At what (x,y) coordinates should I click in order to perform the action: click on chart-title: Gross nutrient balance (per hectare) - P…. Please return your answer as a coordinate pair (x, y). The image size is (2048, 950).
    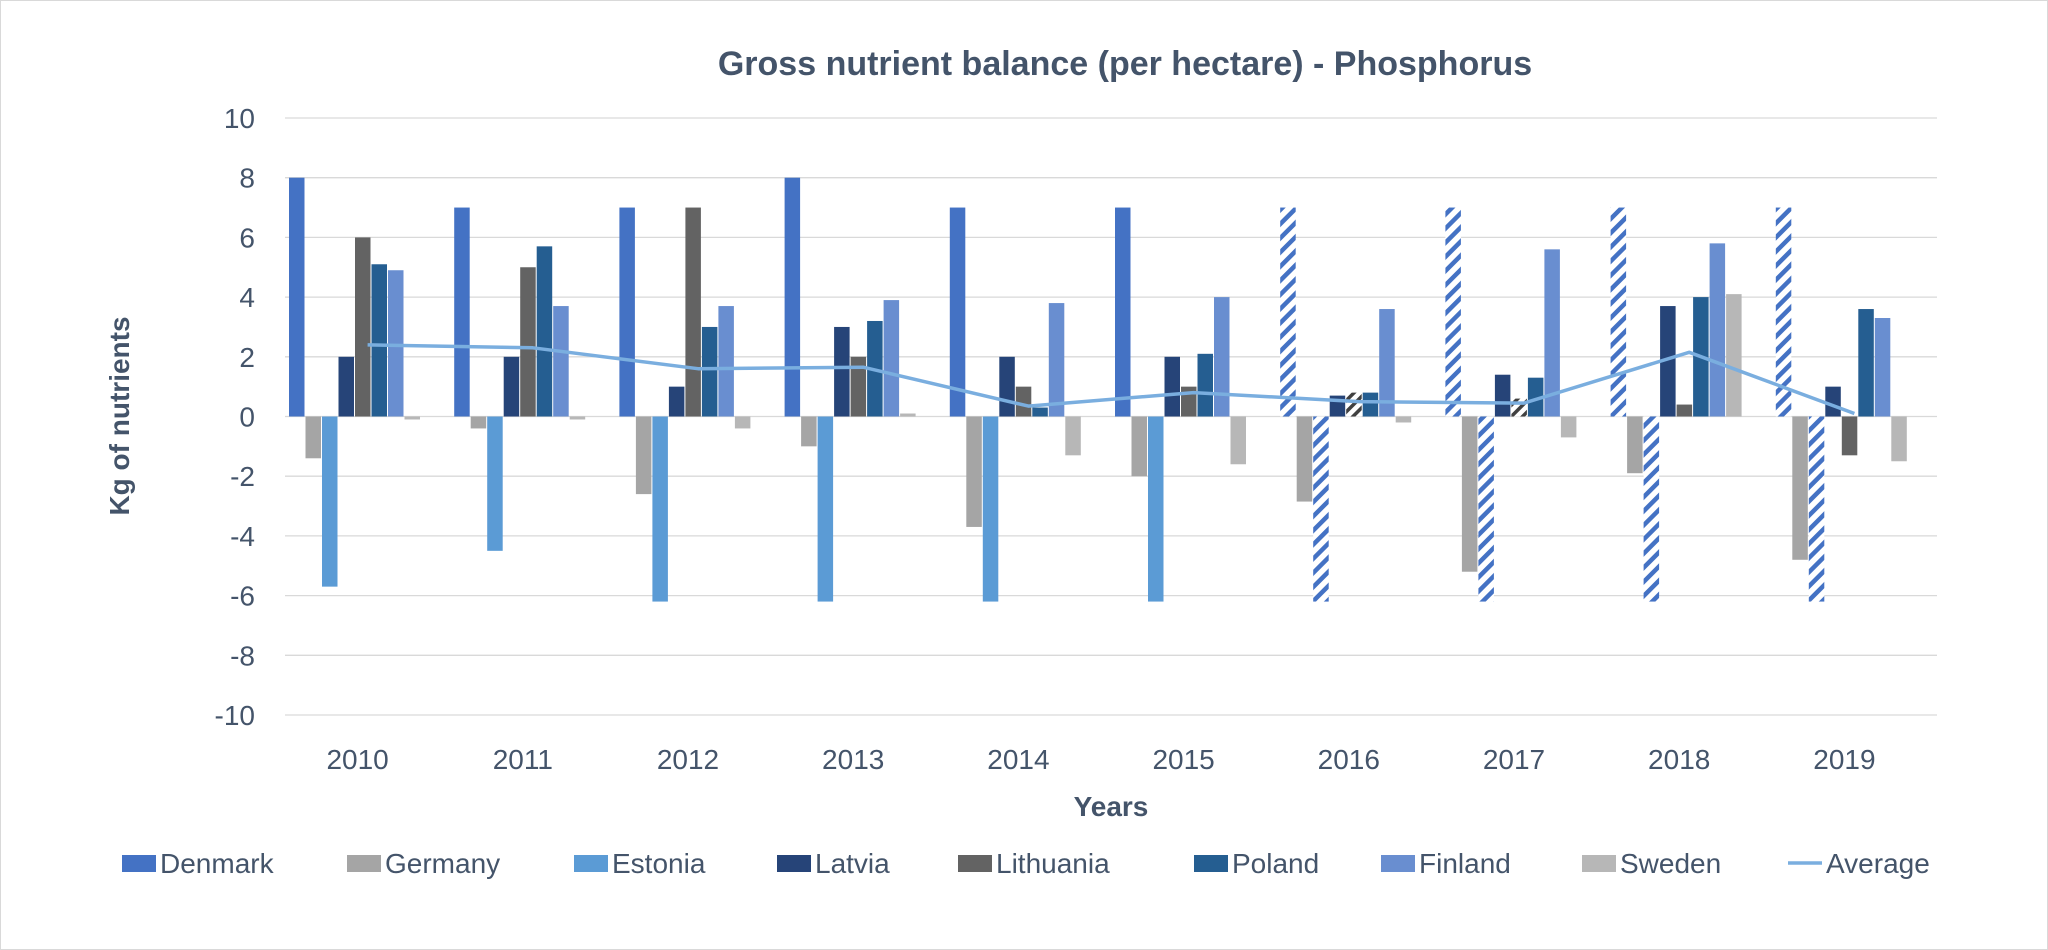
    Looking at the image, I should click on (1125, 64).